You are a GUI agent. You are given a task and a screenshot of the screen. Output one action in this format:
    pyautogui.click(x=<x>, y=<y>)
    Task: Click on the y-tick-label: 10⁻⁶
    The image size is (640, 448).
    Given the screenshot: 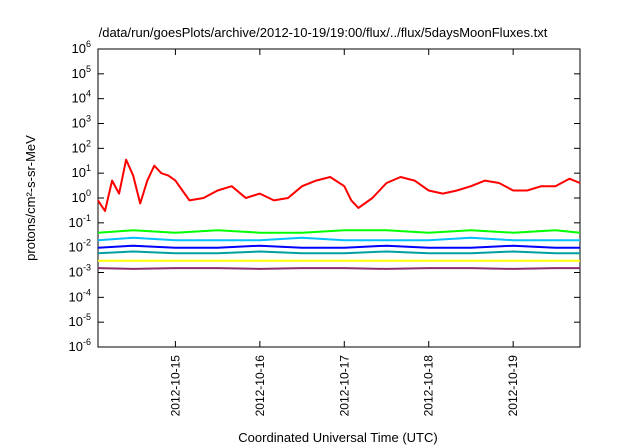 What is the action you would take?
    pyautogui.click(x=80, y=345)
    